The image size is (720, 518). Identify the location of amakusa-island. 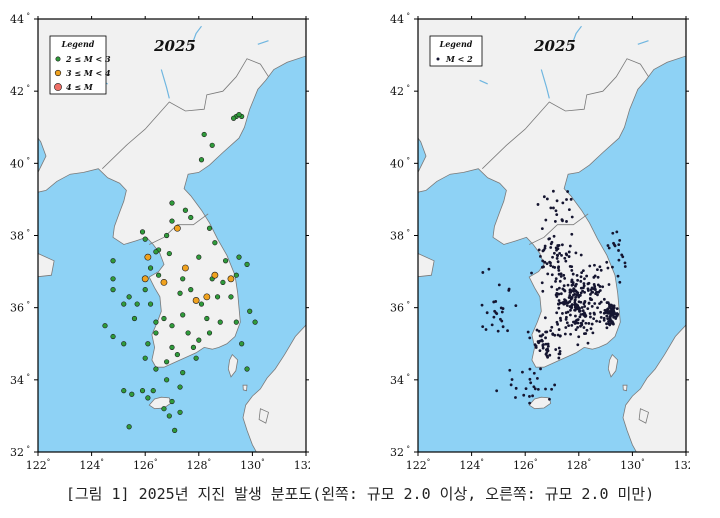
(643, 416).